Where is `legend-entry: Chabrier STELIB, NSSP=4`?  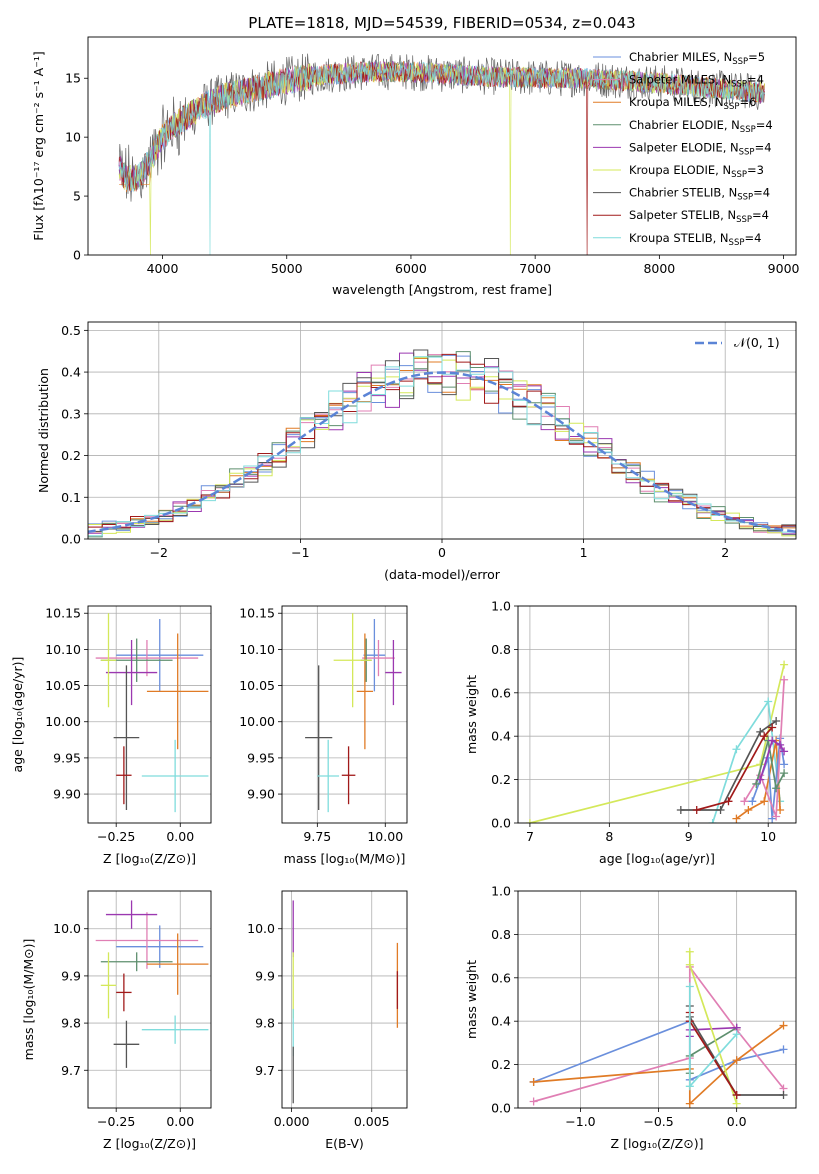
legend-entry: Chabrier STELIB, NSSP=4 is located at coordinates (699, 194).